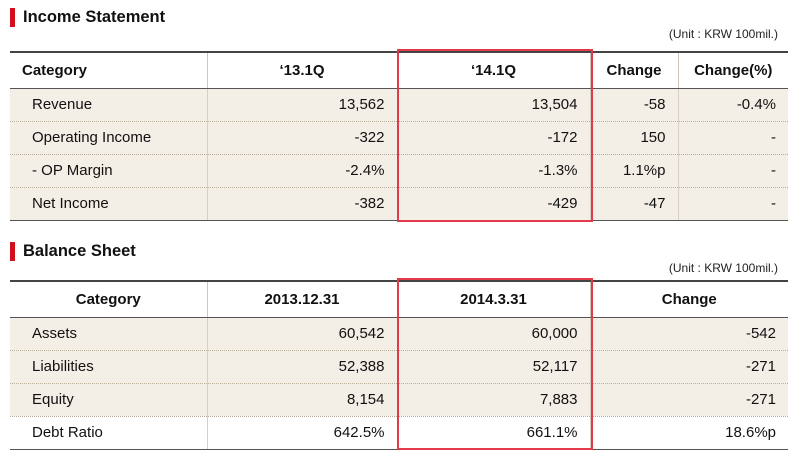 The image size is (800, 454). What do you see at coordinates (494, 171) in the screenshot?
I see `row-value-2: -1.3%` at bounding box center [494, 171].